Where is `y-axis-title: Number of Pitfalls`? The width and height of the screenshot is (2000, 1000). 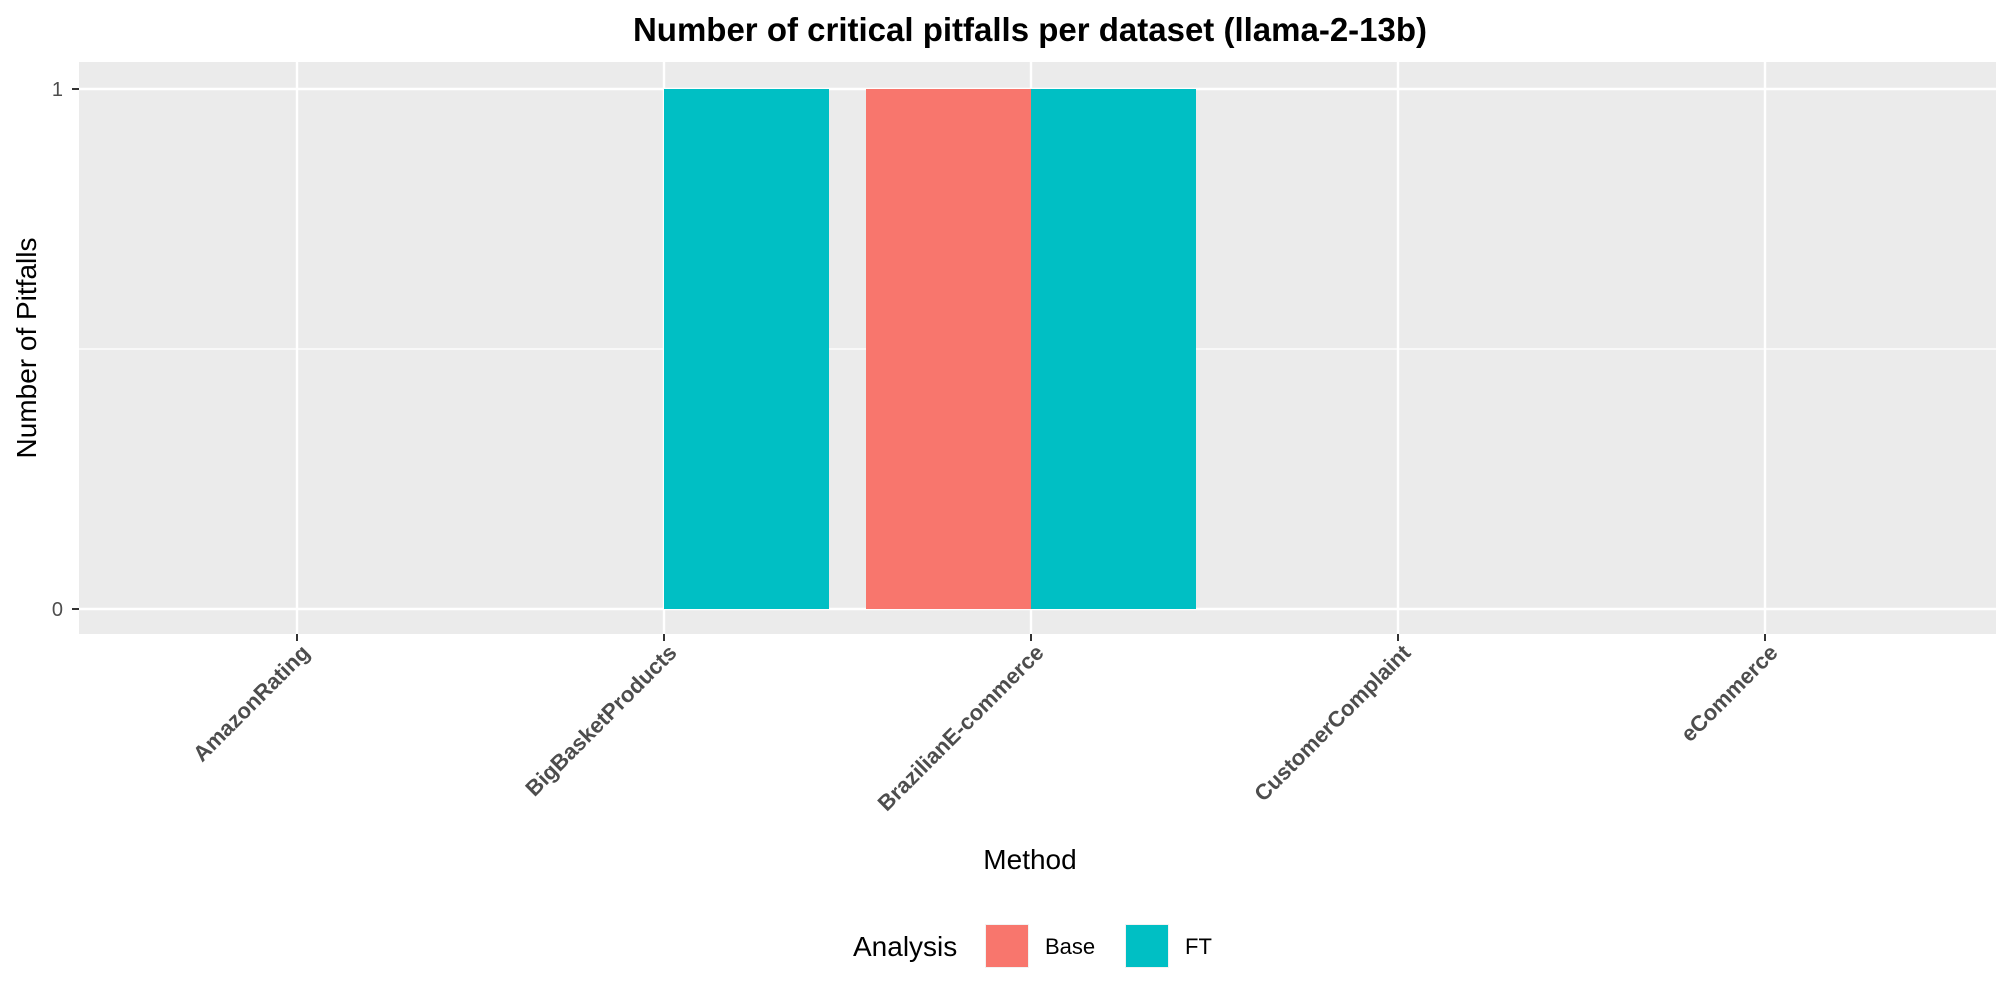
y-axis-title: Number of Pitfalls is located at coordinates (26, 348).